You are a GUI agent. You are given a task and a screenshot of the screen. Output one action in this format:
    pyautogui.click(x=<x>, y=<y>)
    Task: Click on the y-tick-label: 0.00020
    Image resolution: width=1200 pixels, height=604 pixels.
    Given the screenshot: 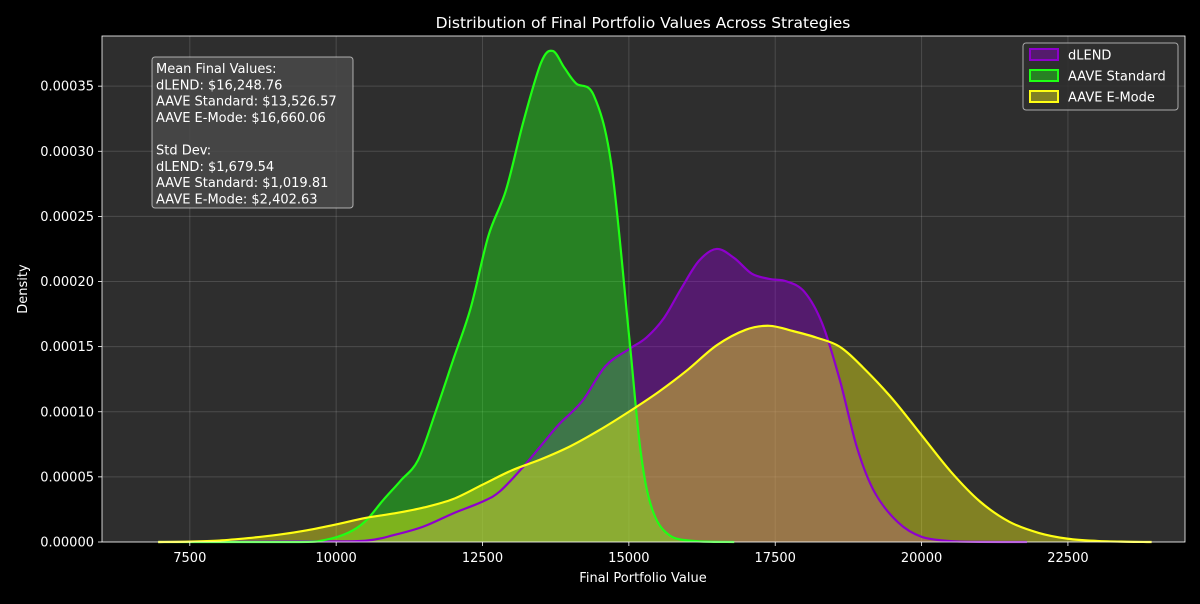 What is the action you would take?
    pyautogui.click(x=67, y=282)
    